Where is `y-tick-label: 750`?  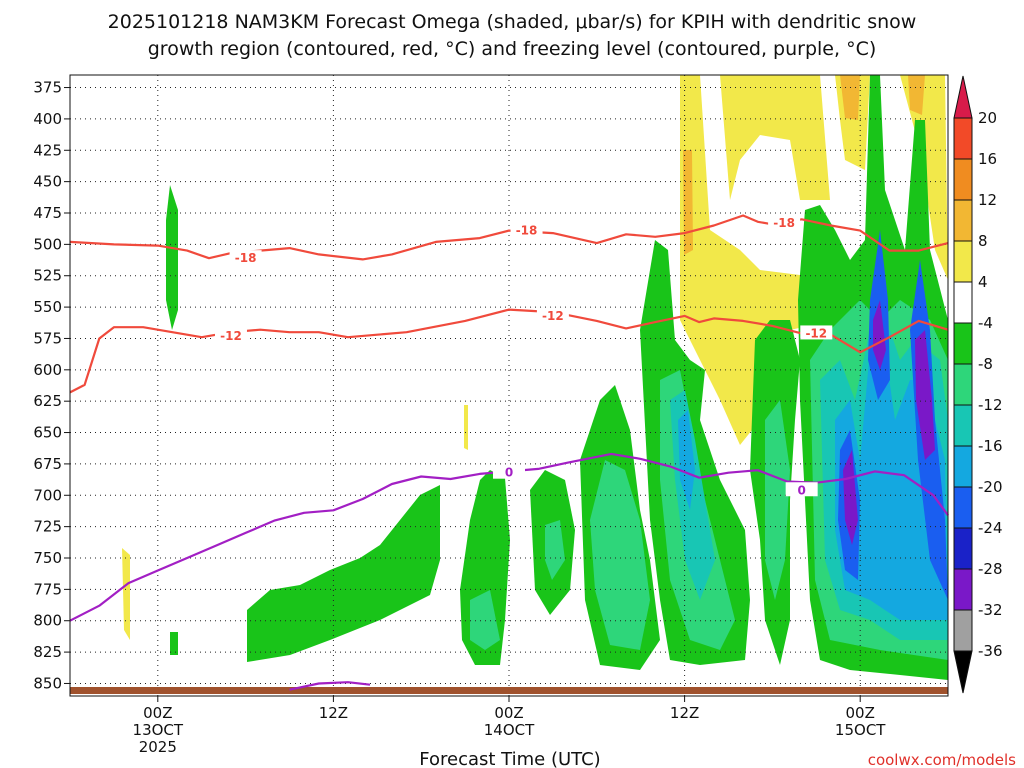 y-tick-label: 750 is located at coordinates (47, 558).